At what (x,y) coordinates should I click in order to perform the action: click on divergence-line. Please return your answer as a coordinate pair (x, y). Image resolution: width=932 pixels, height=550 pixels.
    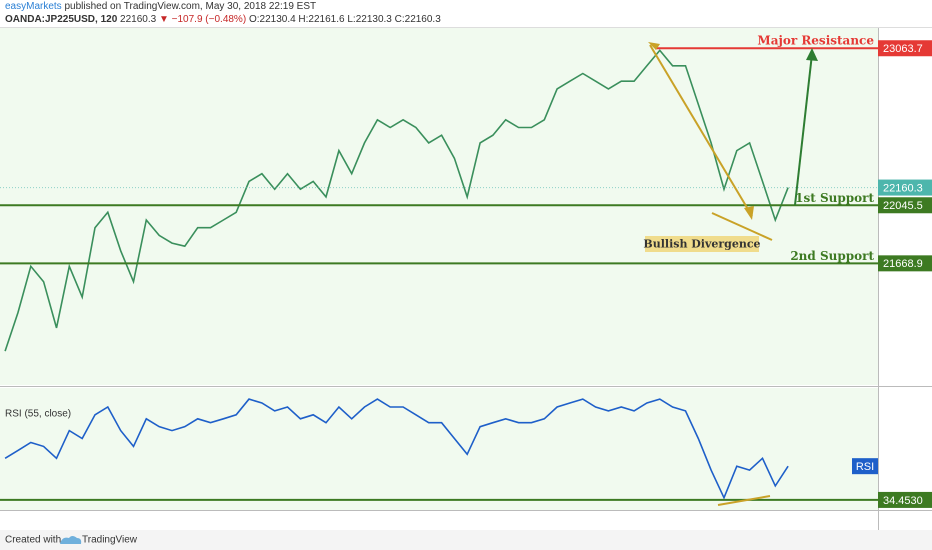
    Looking at the image, I should click on (742, 226).